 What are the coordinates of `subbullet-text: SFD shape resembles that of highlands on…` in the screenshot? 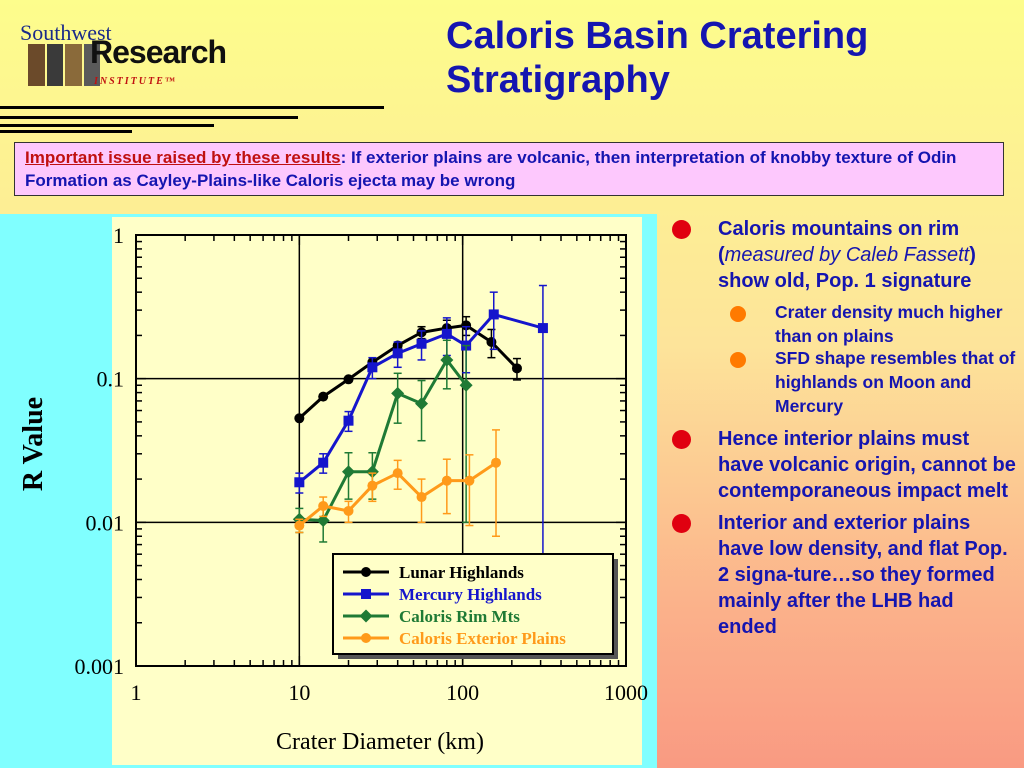 It's located at (895, 382).